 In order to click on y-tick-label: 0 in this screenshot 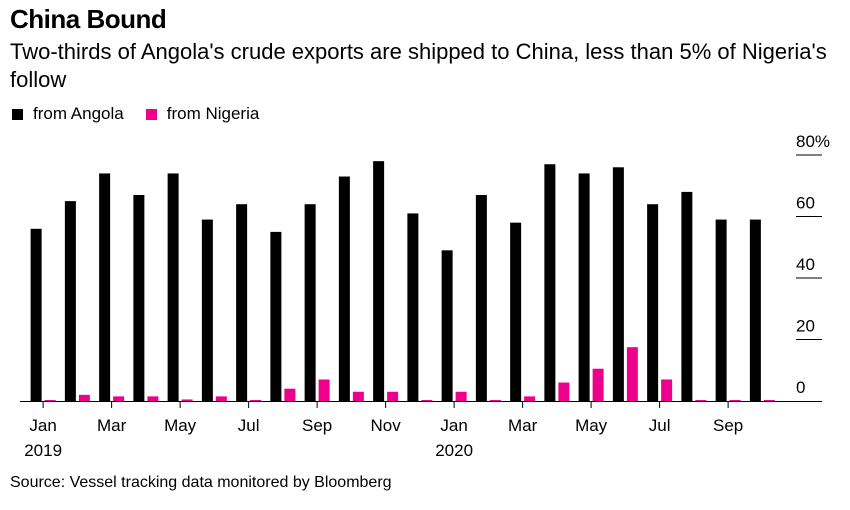, I will do `click(800, 387)`.